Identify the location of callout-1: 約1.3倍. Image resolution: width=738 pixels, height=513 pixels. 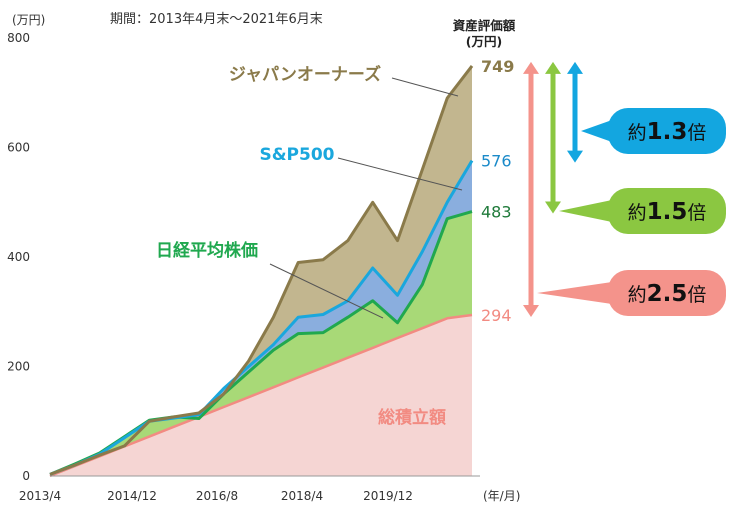
(646, 112).